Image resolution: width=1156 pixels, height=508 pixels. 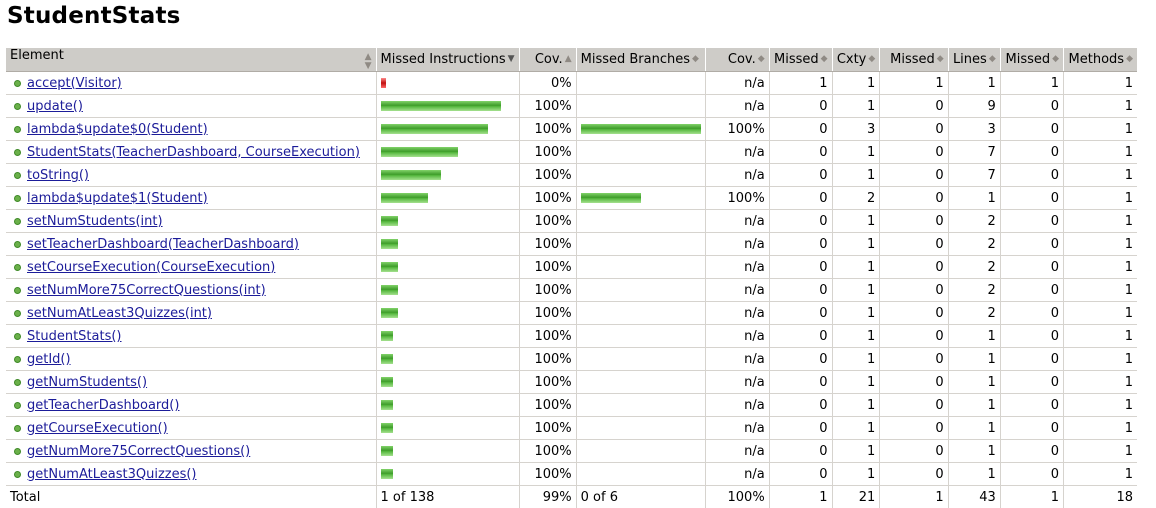 What do you see at coordinates (191, 83) in the screenshot?
I see `element-cell: accept(Visitor)` at bounding box center [191, 83].